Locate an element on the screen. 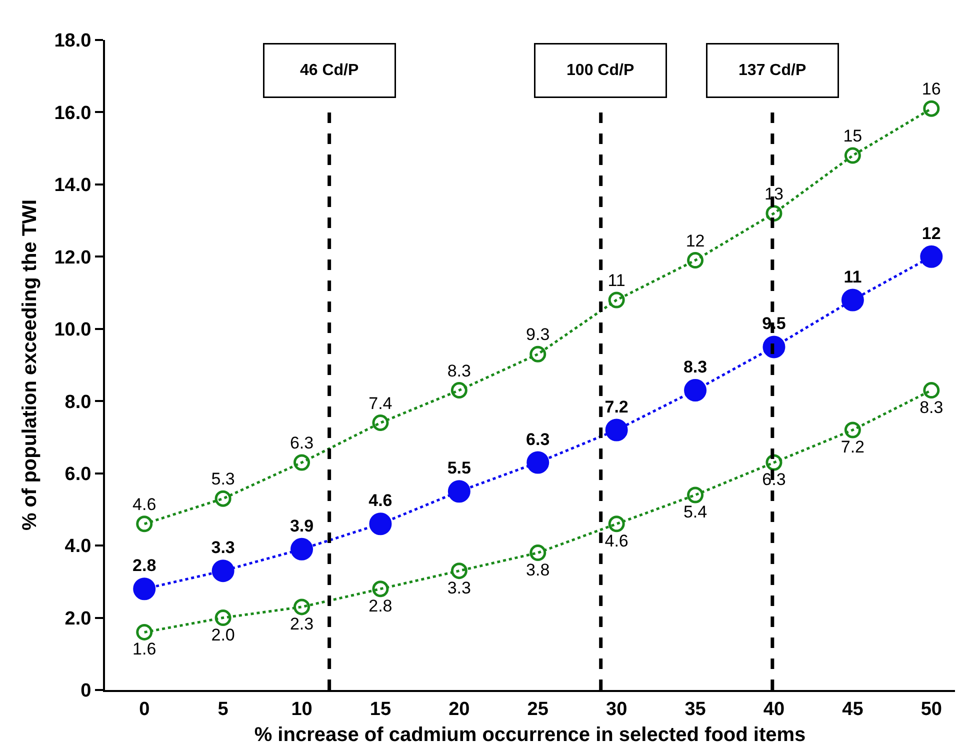 The height and width of the screenshot is (756, 960). x-tick-label: 45 is located at coordinates (853, 709).